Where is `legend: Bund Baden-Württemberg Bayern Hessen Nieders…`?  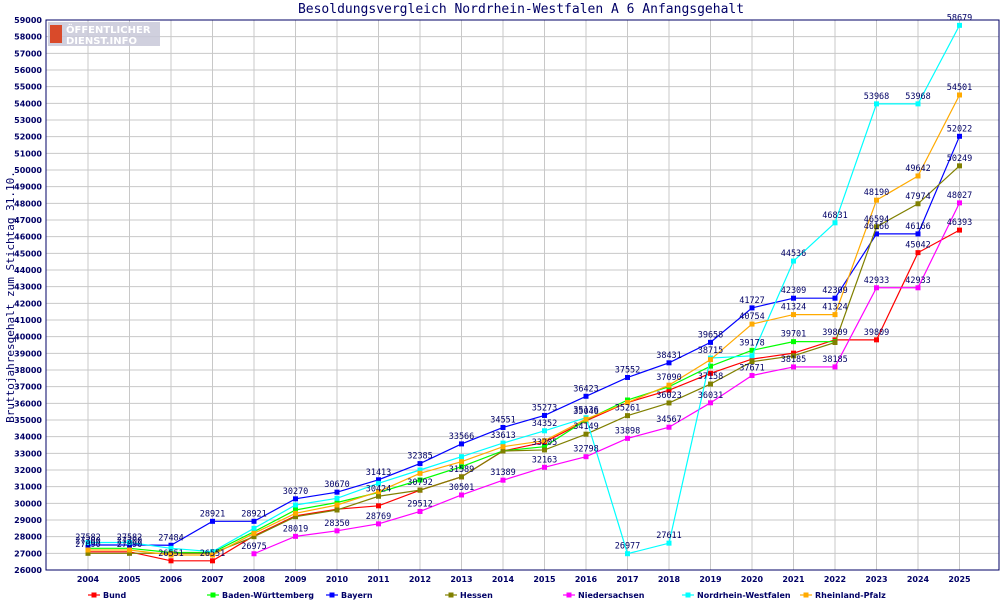 legend: Bund Baden-Württemberg Bayern Hessen Nieders… is located at coordinates (487, 595).